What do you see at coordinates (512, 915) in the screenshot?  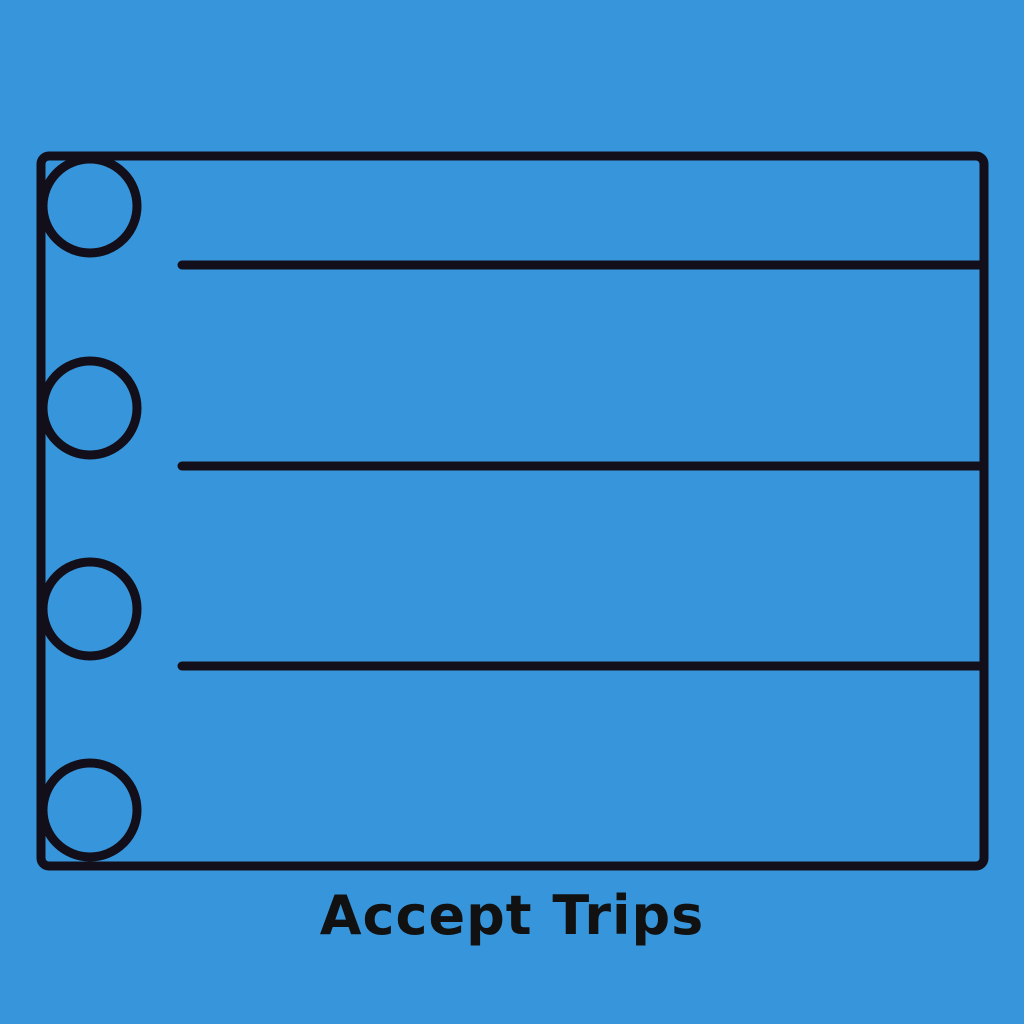 I see `caption-title: Accept Trips` at bounding box center [512, 915].